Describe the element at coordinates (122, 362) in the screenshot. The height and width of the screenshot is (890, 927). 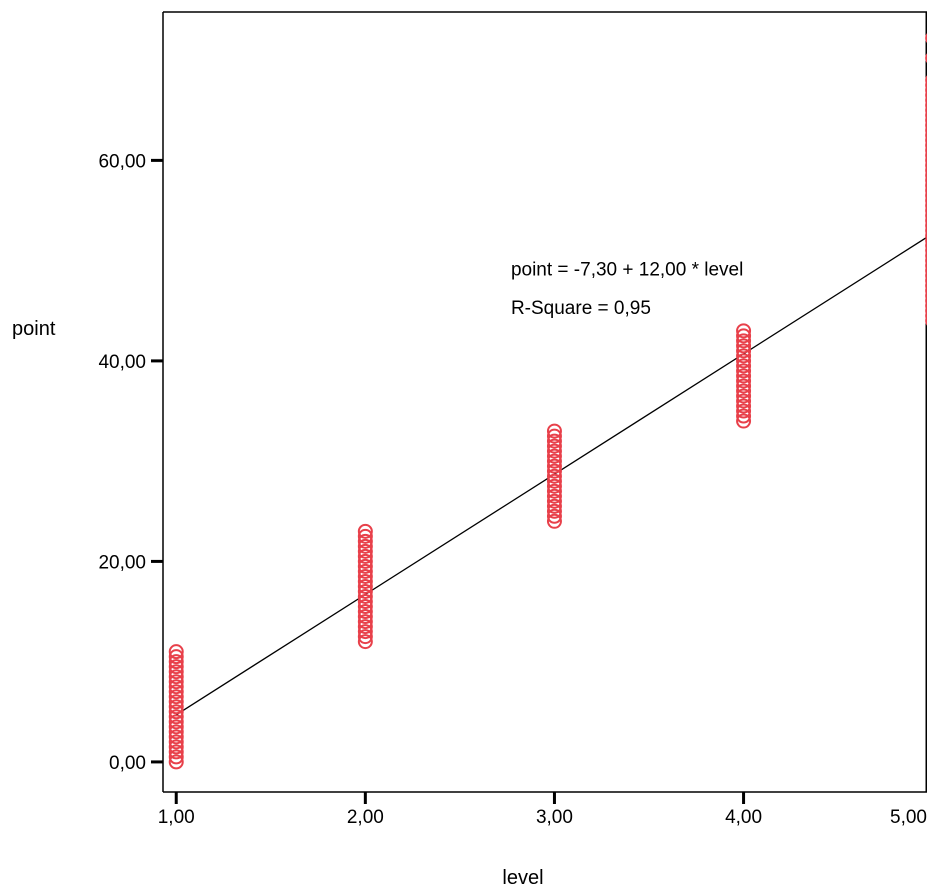
I see `y-tick-label: 40,00` at that location.